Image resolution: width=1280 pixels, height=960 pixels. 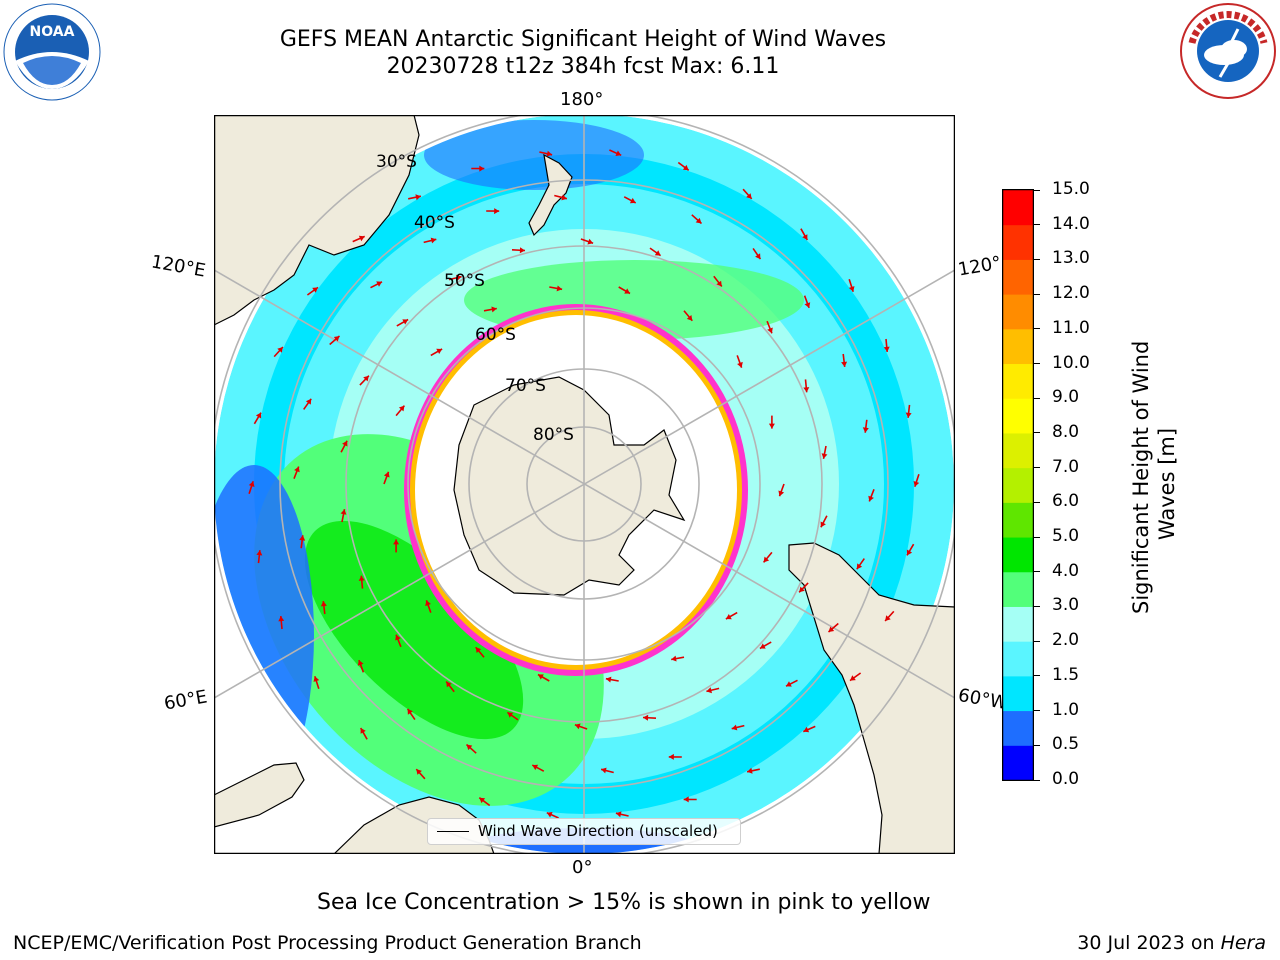 What do you see at coordinates (979, 266) in the screenshot?
I see `lon-label-120w: 120°` at bounding box center [979, 266].